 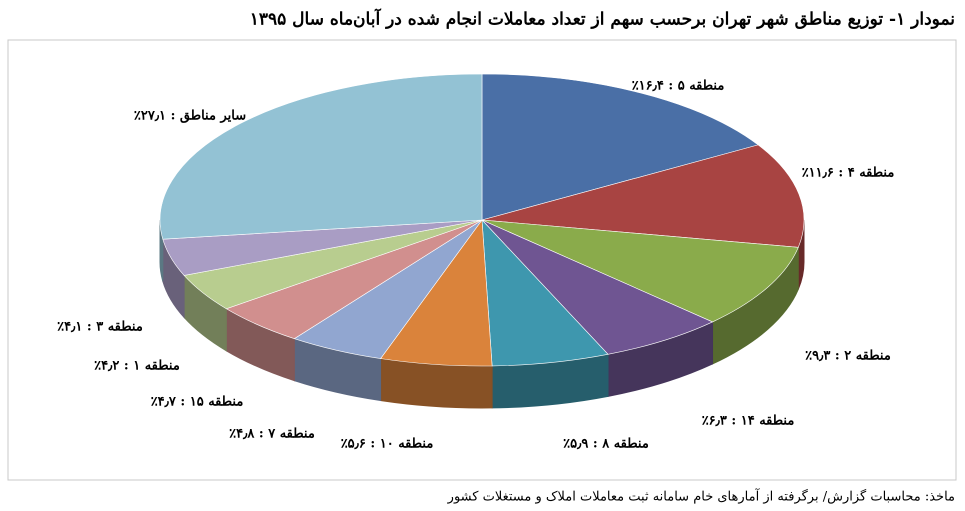 What do you see at coordinates (606, 444) in the screenshot?
I see `data-label: منطقه ۸ : ۵٫۹٪` at bounding box center [606, 444].